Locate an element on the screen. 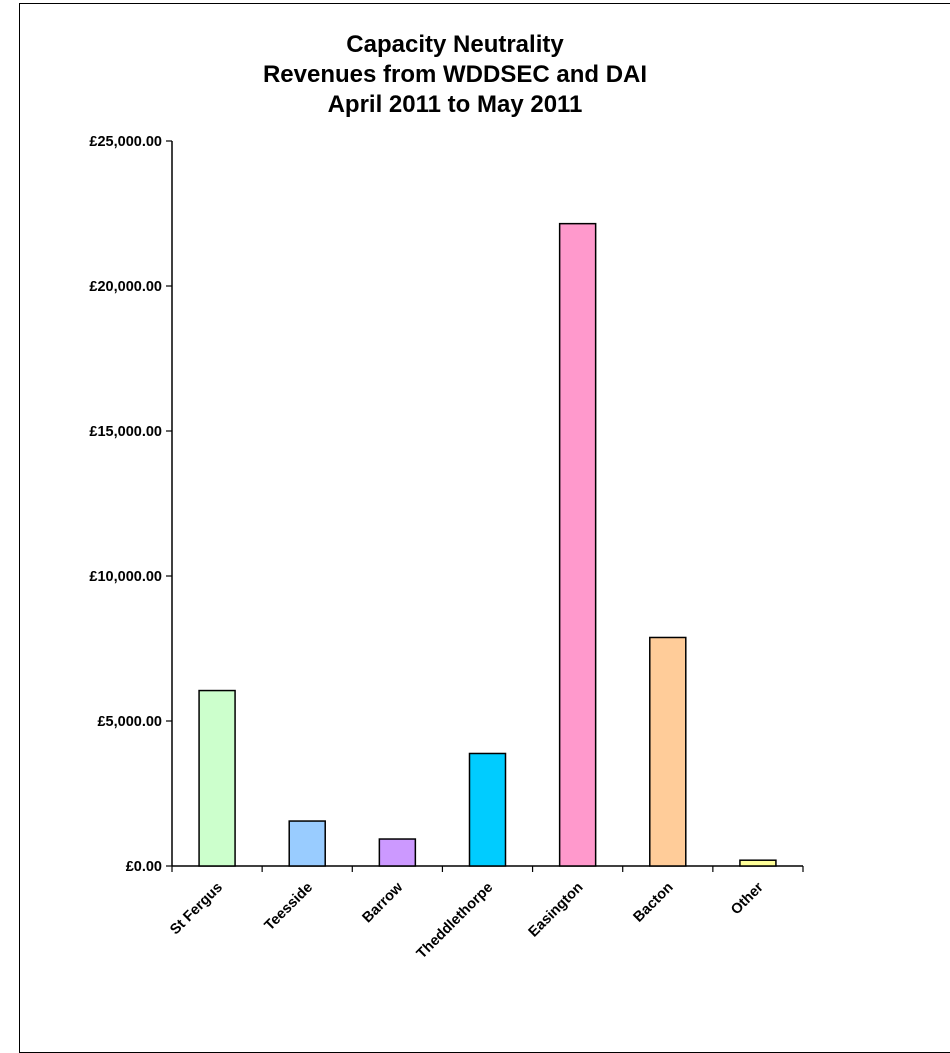  x-tick-label: Easington is located at coordinates (556, 910).